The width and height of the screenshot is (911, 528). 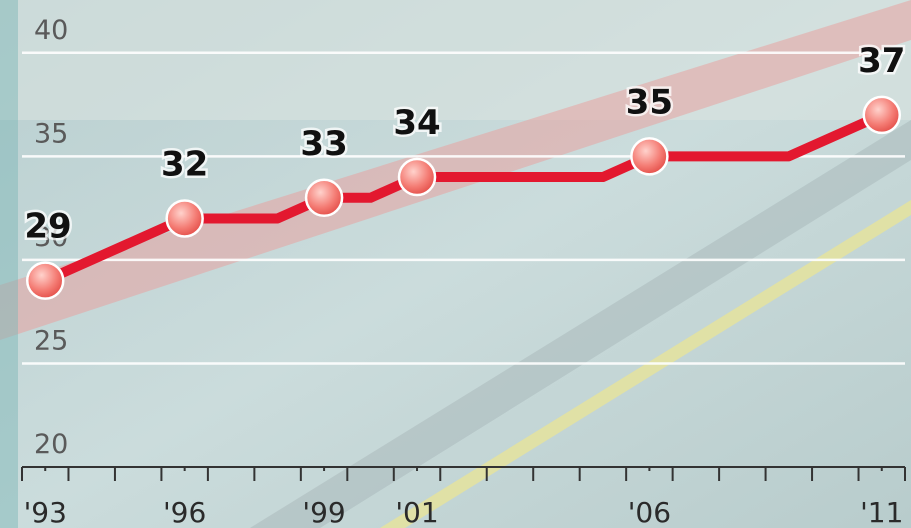 What do you see at coordinates (184, 512) in the screenshot?
I see `x-tick-label: '96` at bounding box center [184, 512].